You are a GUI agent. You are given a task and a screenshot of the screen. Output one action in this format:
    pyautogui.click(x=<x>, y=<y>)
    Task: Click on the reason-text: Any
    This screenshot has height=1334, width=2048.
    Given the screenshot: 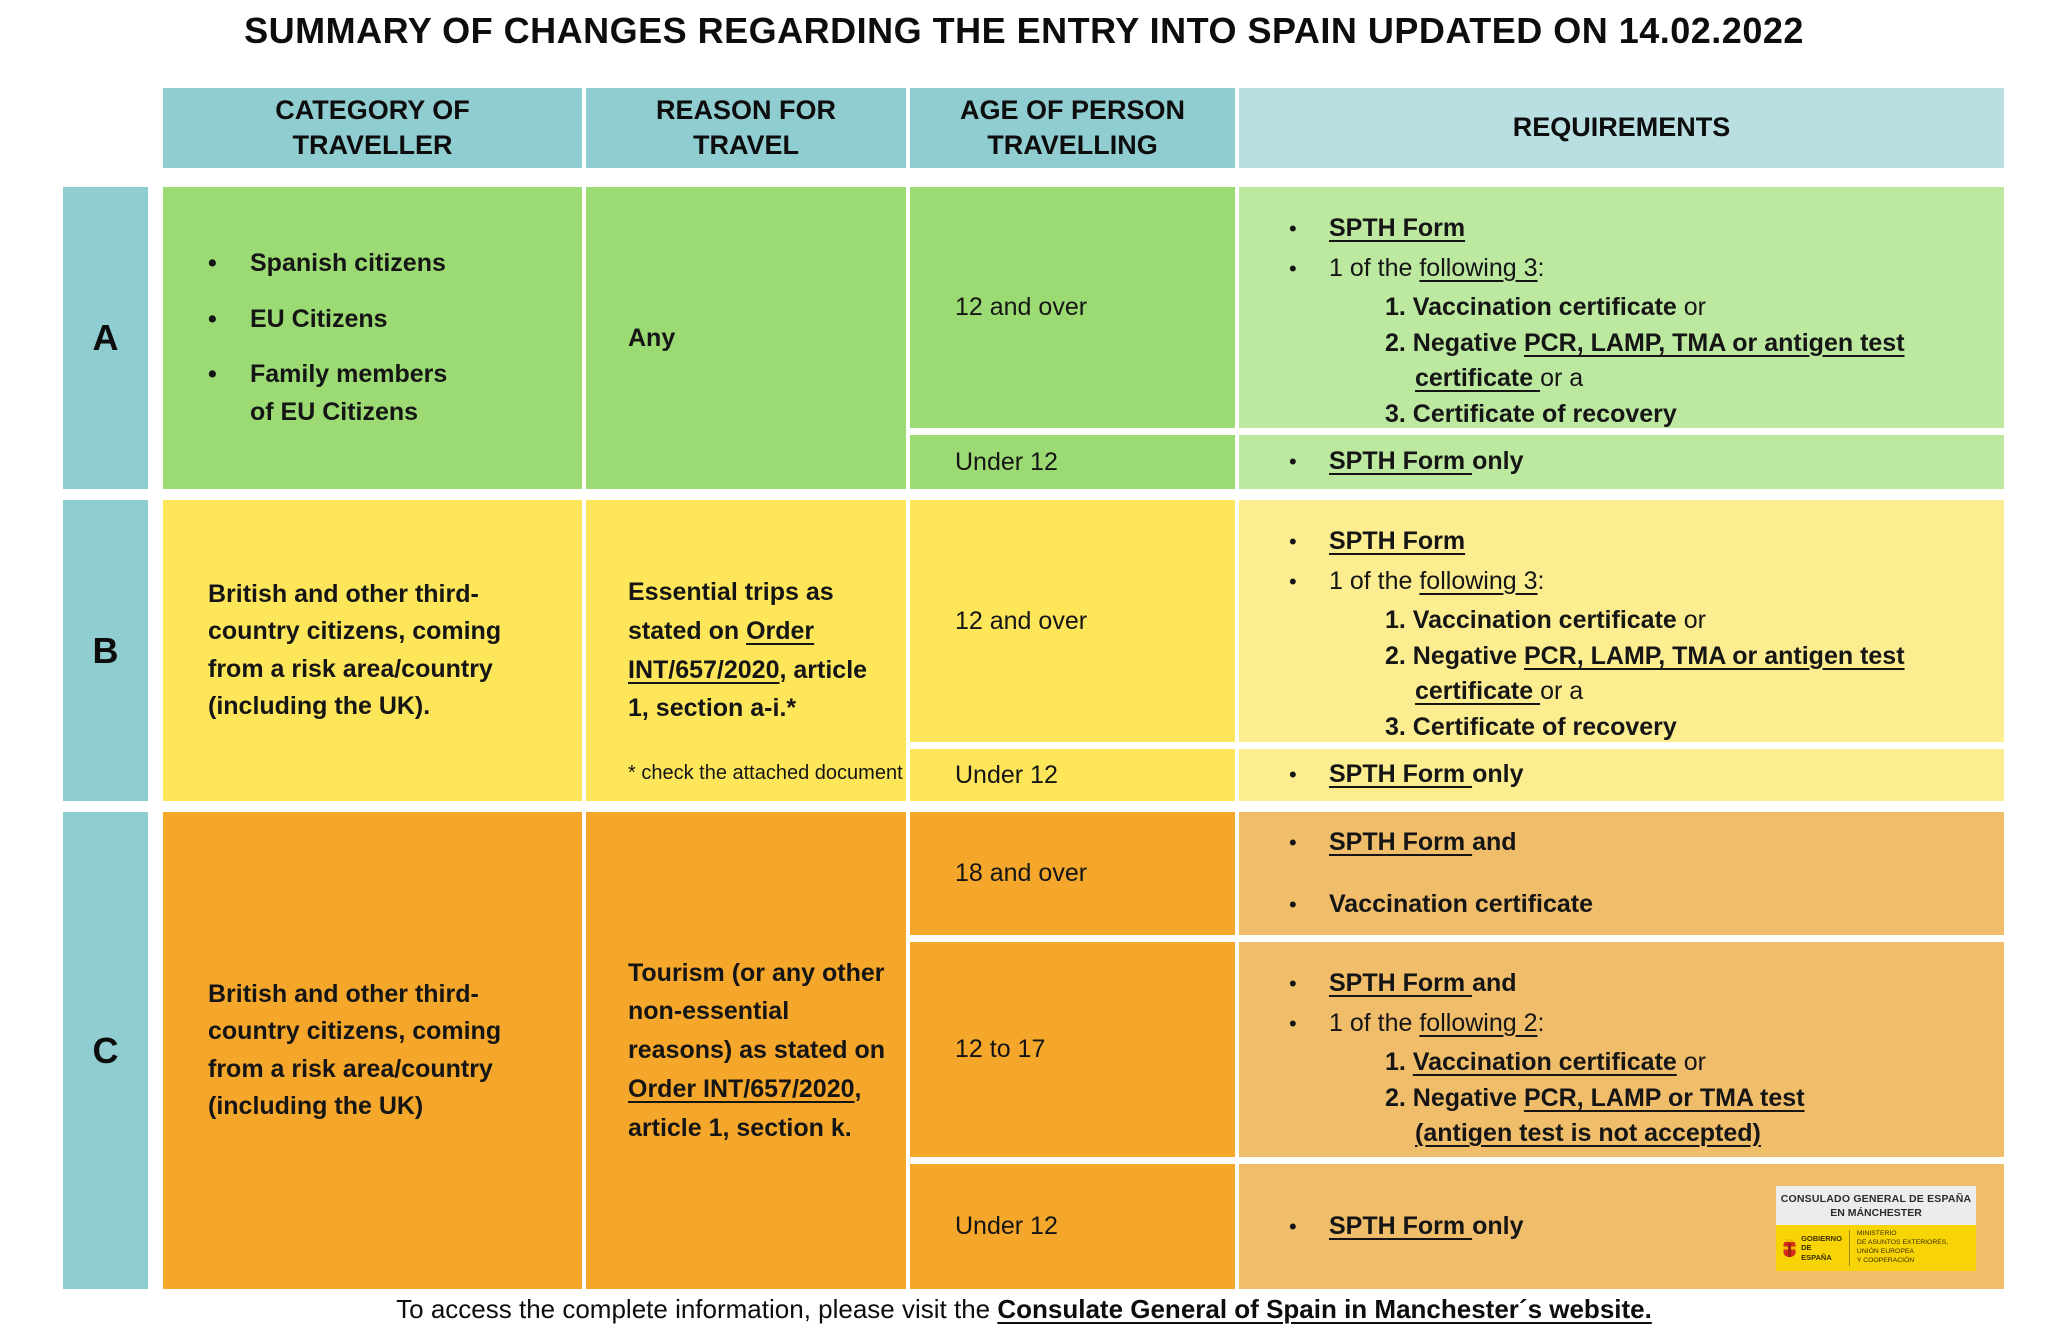 What is the action you would take?
    pyautogui.click(x=652, y=337)
    